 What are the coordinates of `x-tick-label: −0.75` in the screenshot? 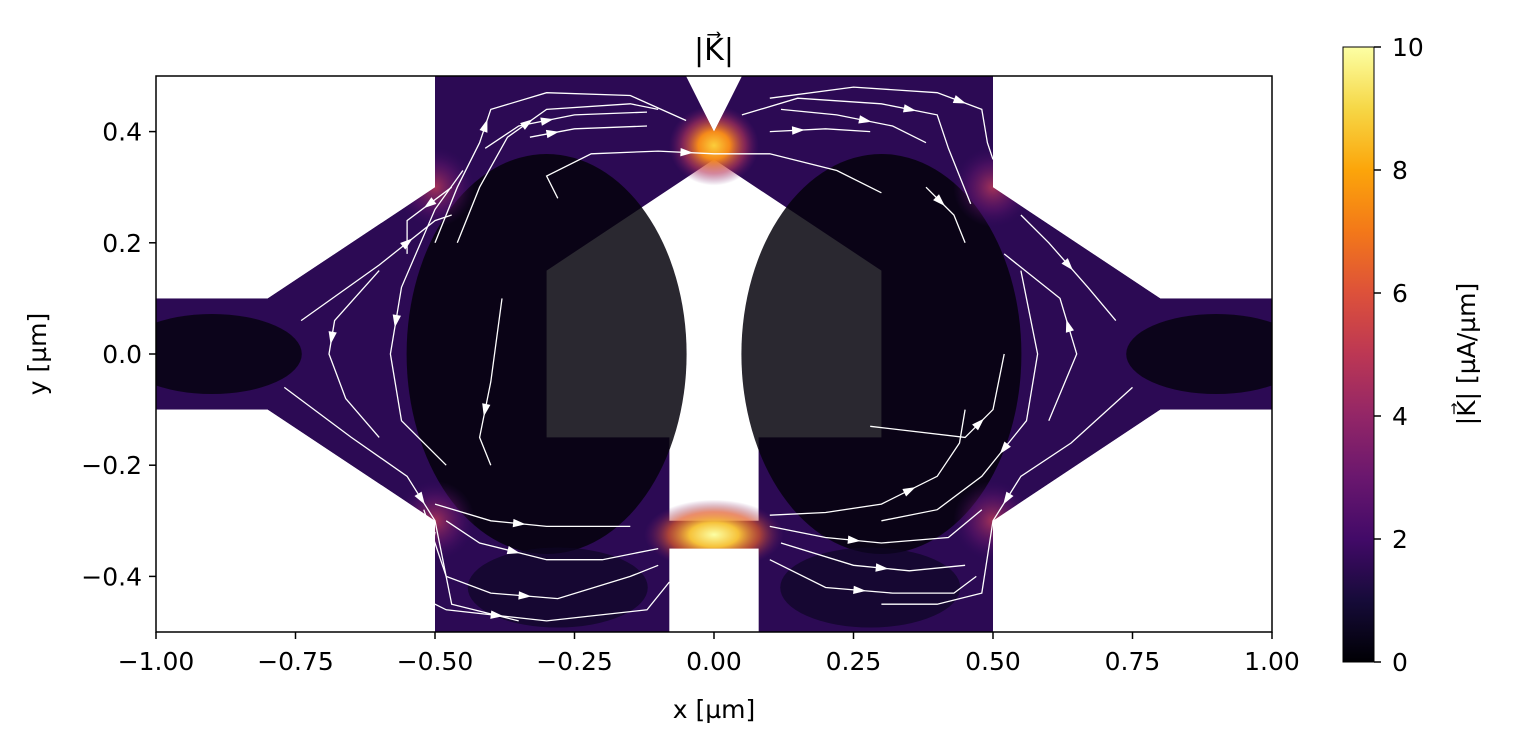 It's located at (295, 661).